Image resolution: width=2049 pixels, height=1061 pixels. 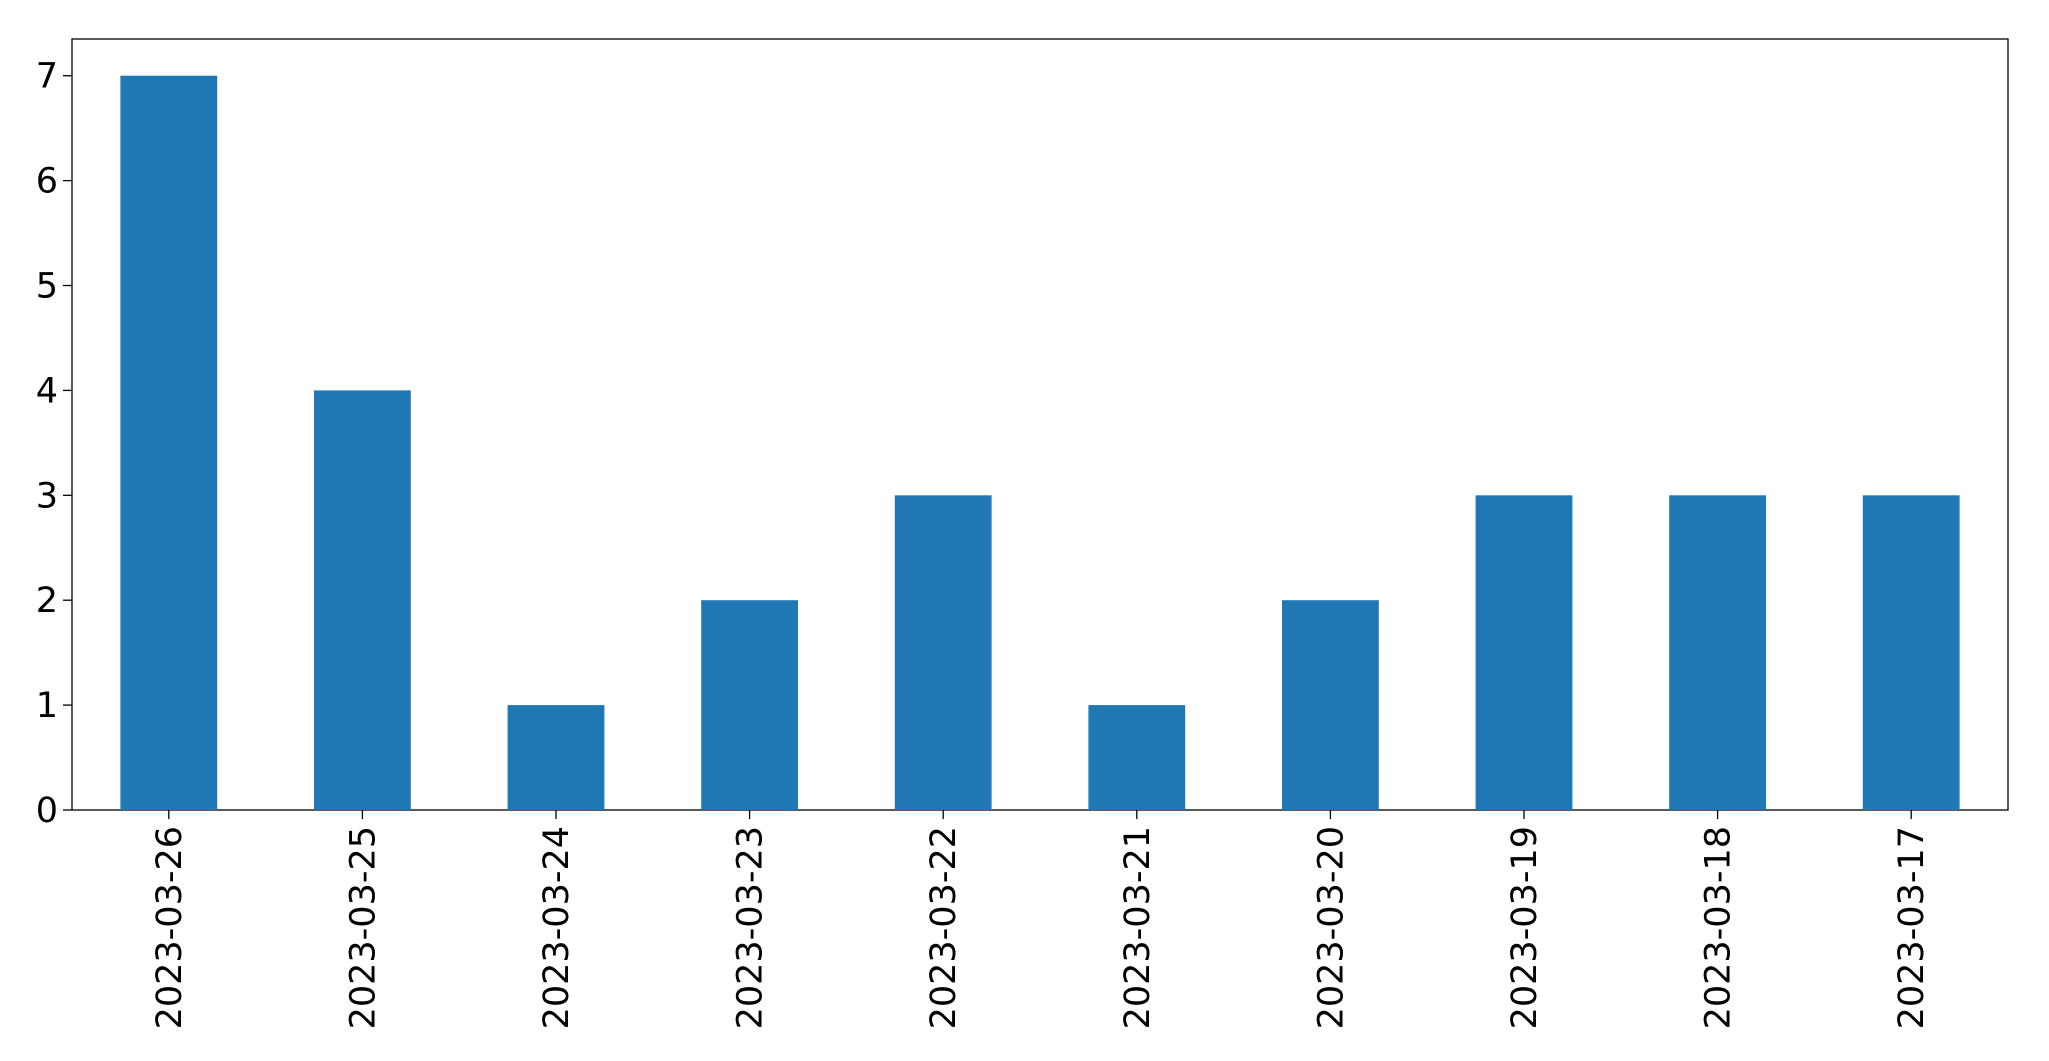 What do you see at coordinates (47, 706) in the screenshot?
I see `y-tick-label: 1` at bounding box center [47, 706].